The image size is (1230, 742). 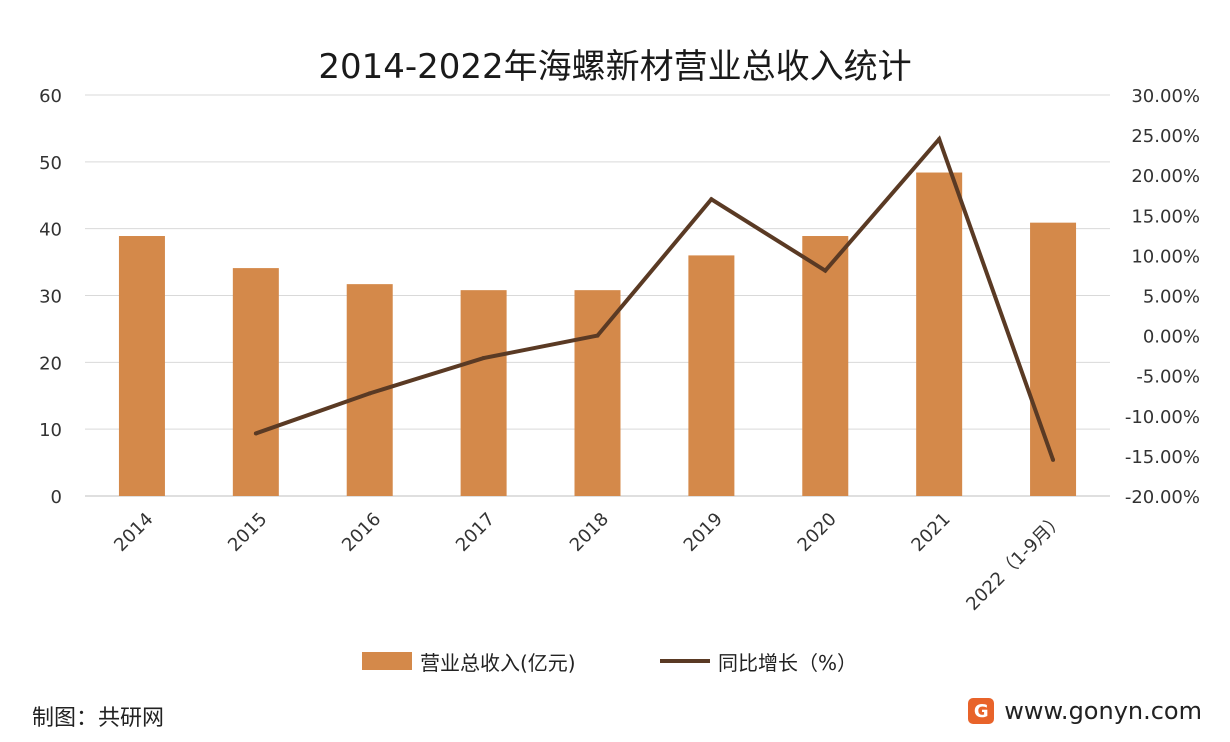 What do you see at coordinates (939, 139) in the screenshot?
I see `growth-point-2021` at bounding box center [939, 139].